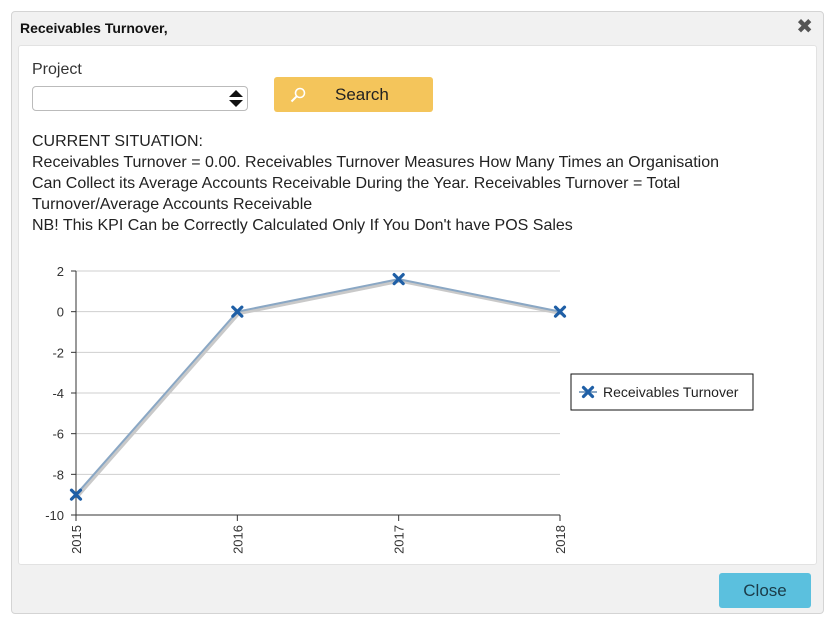  I want to click on x-tick-label: 2015, so click(76, 539).